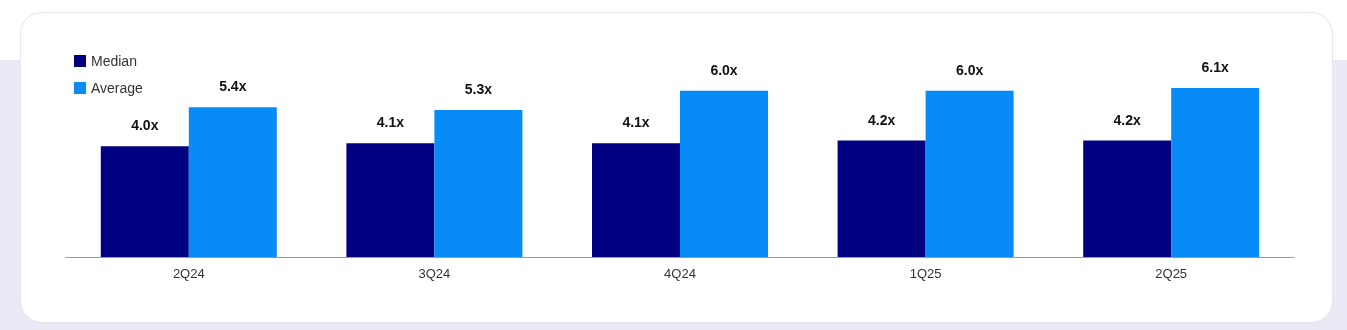 Image resolution: width=1347 pixels, height=330 pixels. What do you see at coordinates (233, 86) in the screenshot?
I see `data-label: 5.4x` at bounding box center [233, 86].